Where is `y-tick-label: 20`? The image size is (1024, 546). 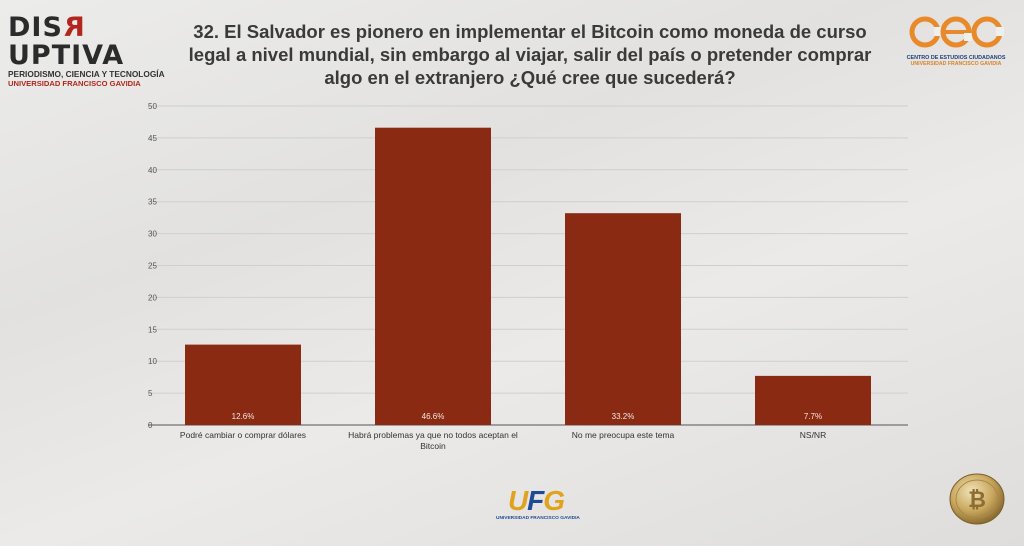 y-tick-label: 20 is located at coordinates (152, 297).